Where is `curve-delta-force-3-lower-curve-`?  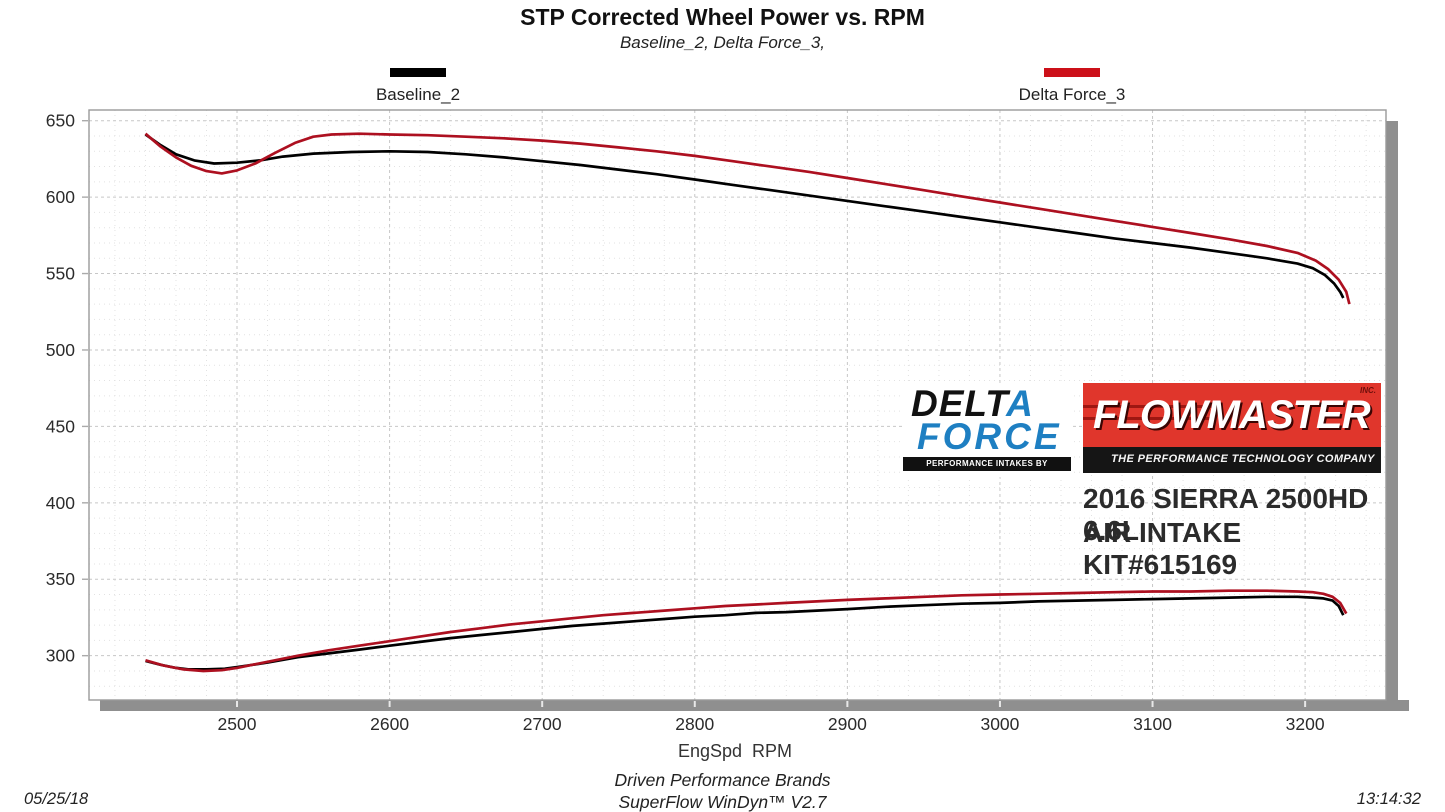
curve-delta-force-3-lower-curve- is located at coordinates (746, 631).